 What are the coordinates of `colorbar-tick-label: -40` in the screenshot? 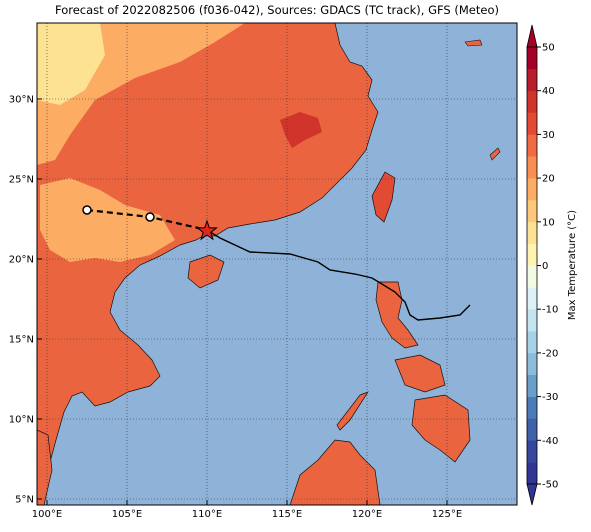 It's located at (550, 441).